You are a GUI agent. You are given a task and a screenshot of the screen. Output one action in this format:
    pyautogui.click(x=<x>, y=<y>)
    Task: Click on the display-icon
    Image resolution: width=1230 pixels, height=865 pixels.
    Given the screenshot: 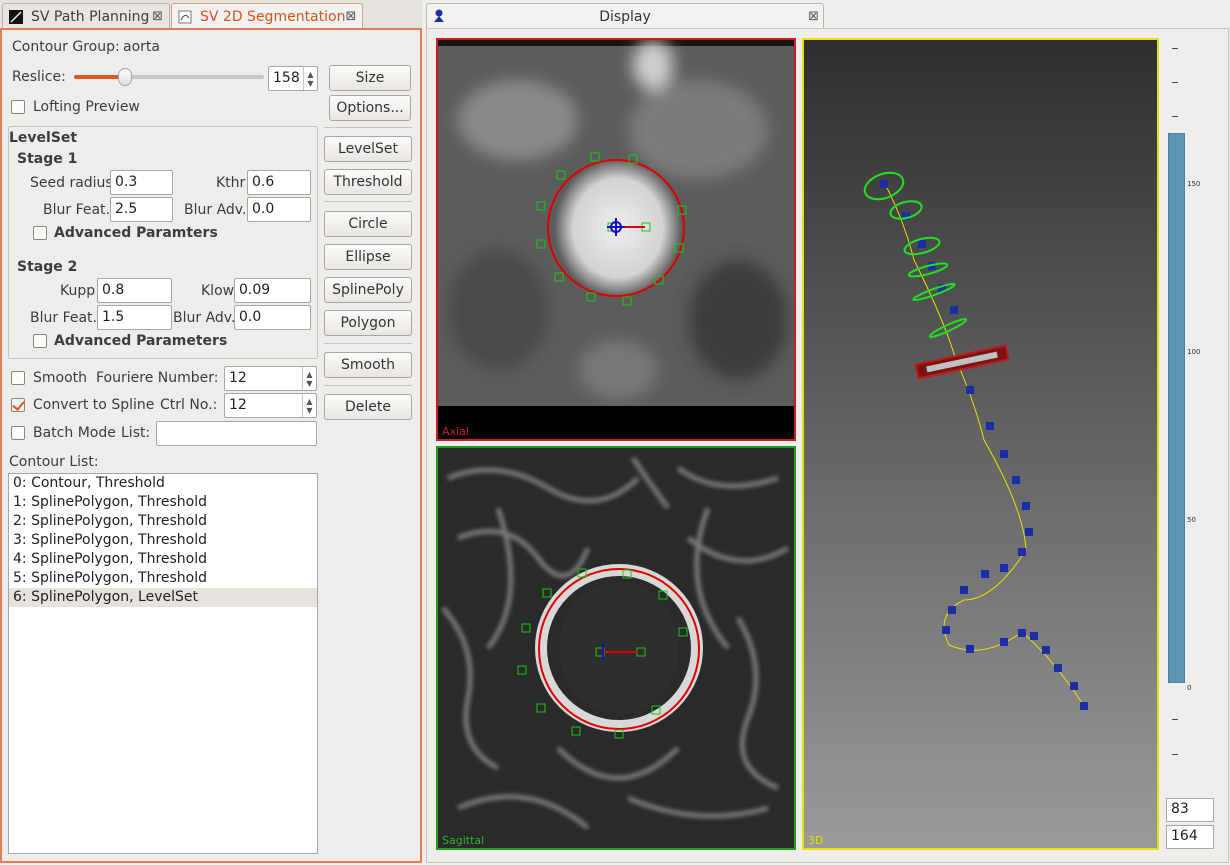 What is the action you would take?
    pyautogui.click(x=439, y=15)
    